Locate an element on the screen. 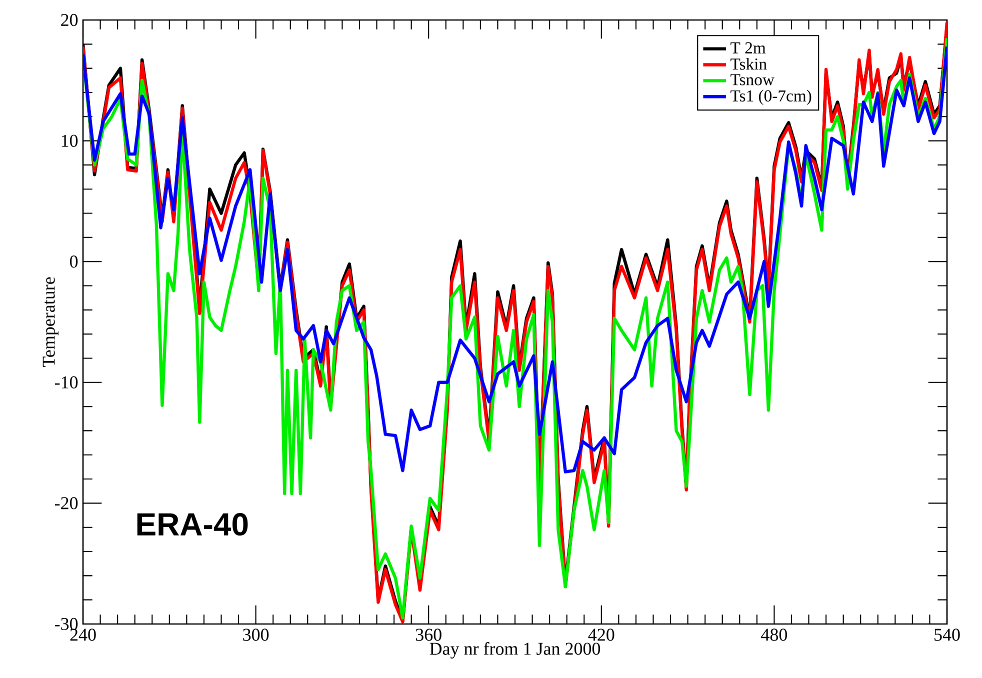 This screenshot has width=982, height=678. y-tick-label: -10 is located at coordinates (66, 382).